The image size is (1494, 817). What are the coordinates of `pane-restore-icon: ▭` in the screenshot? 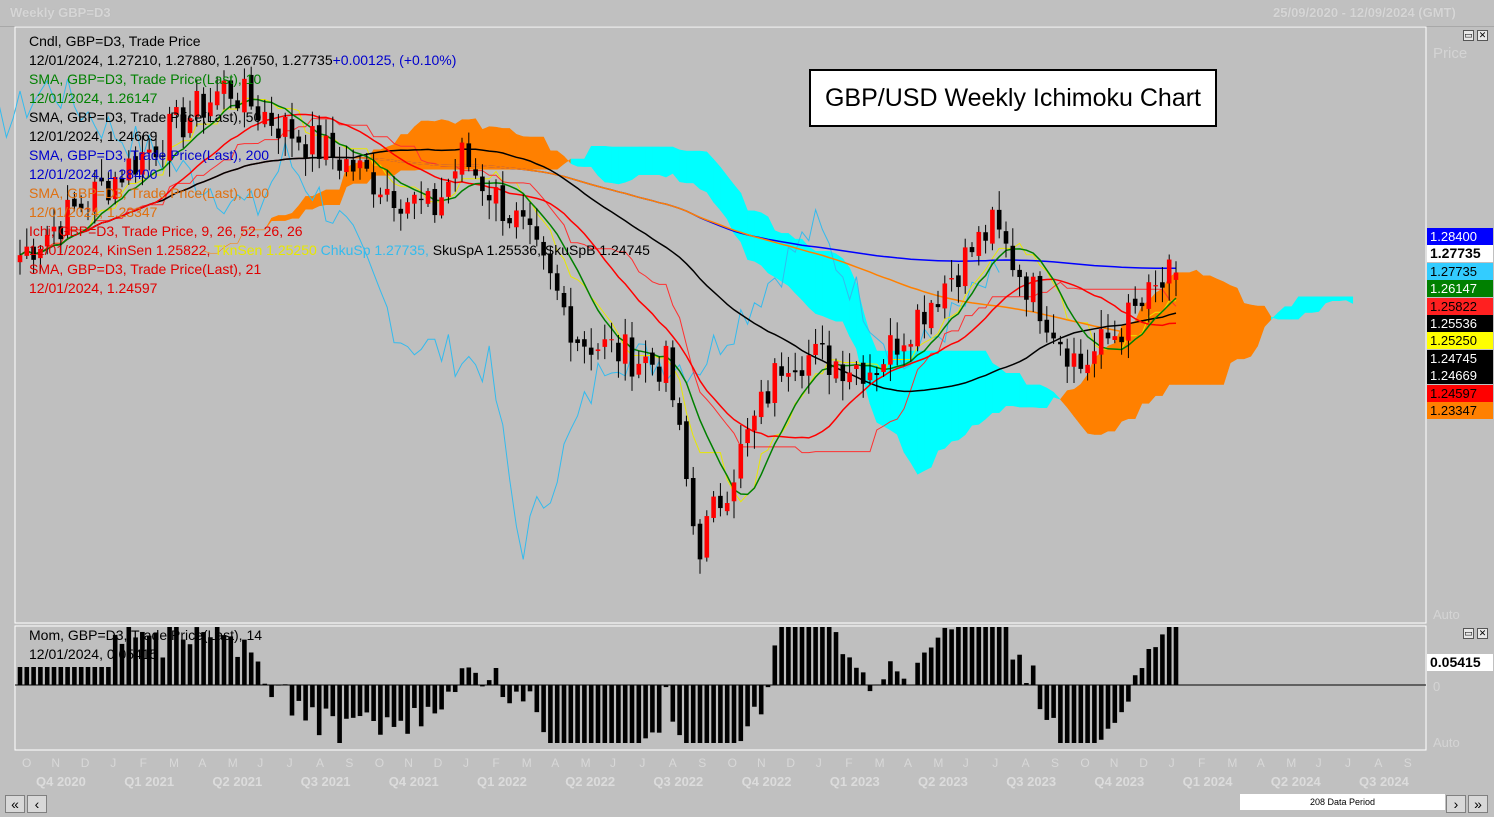 It's located at (1468, 35).